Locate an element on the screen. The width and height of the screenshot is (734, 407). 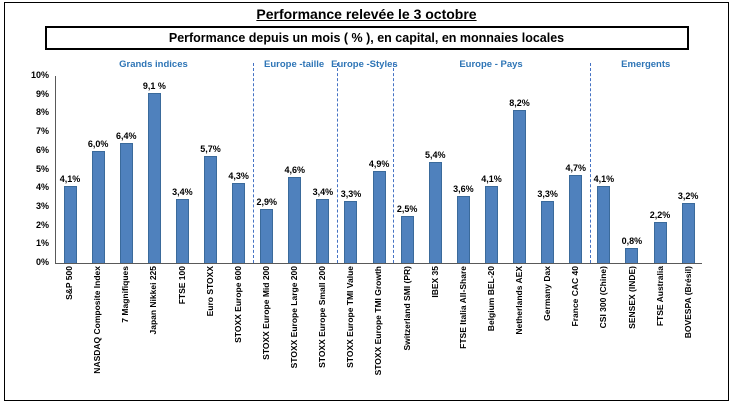
x-label-cell: IBEX 35 is located at coordinates (435, 329).